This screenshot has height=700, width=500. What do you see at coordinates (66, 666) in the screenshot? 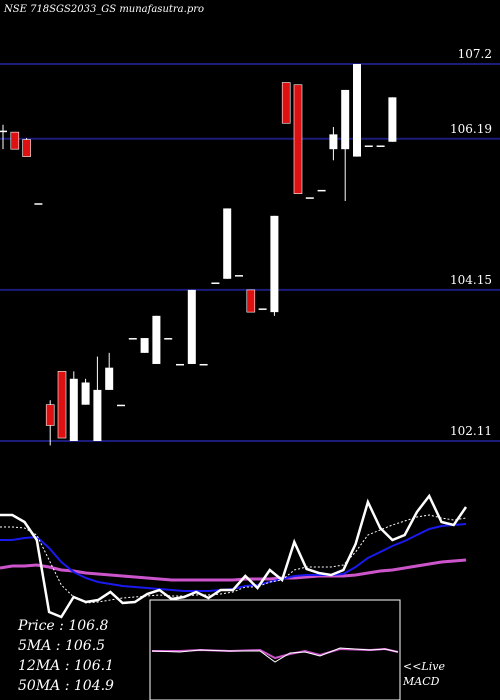
I see `ma12-stat: 12MA : 106.1` at bounding box center [66, 666].